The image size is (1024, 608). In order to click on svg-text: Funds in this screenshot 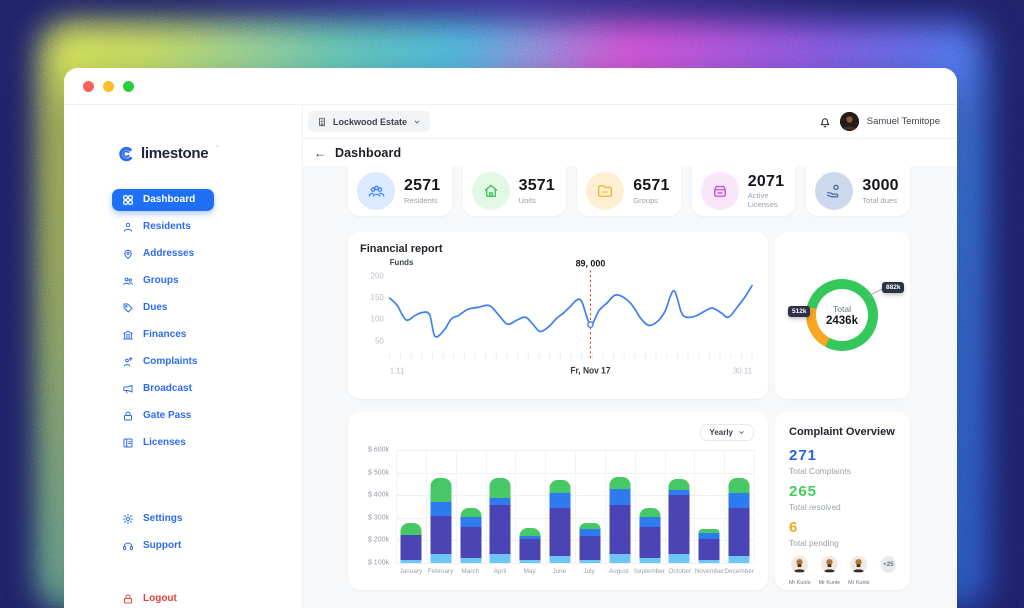, I will do `click(402, 262)`.